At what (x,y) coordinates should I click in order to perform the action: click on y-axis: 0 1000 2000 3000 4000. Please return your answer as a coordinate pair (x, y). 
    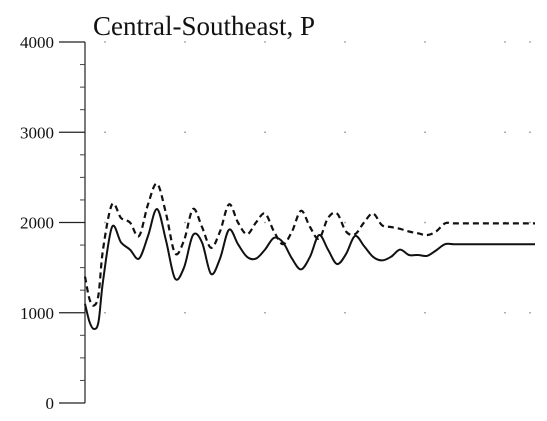
    Looking at the image, I should click on (53, 223).